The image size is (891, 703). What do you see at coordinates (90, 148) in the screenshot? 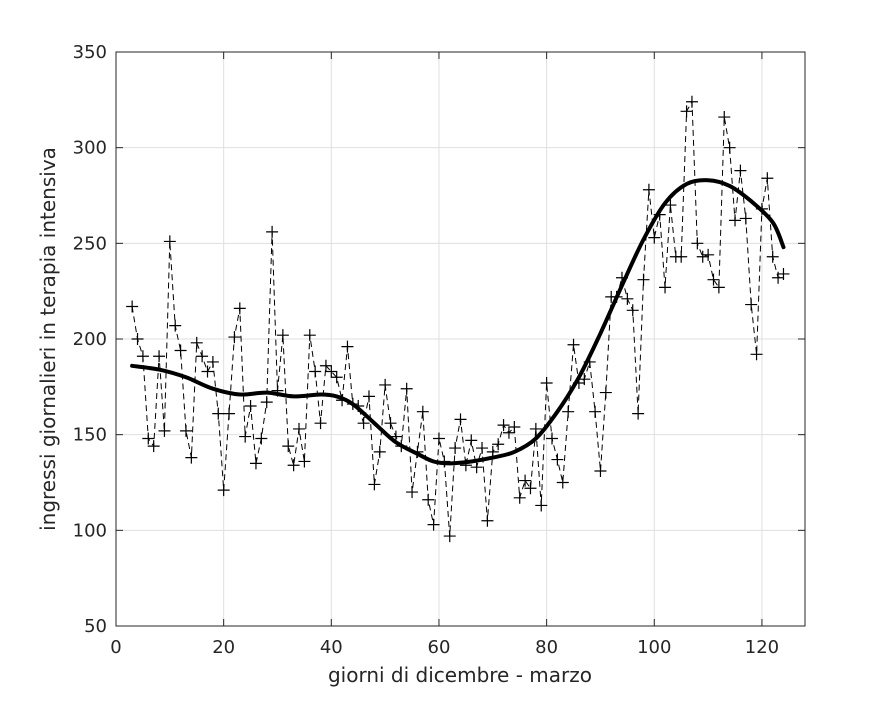
I see `y-tick-label: 300` at bounding box center [90, 148].